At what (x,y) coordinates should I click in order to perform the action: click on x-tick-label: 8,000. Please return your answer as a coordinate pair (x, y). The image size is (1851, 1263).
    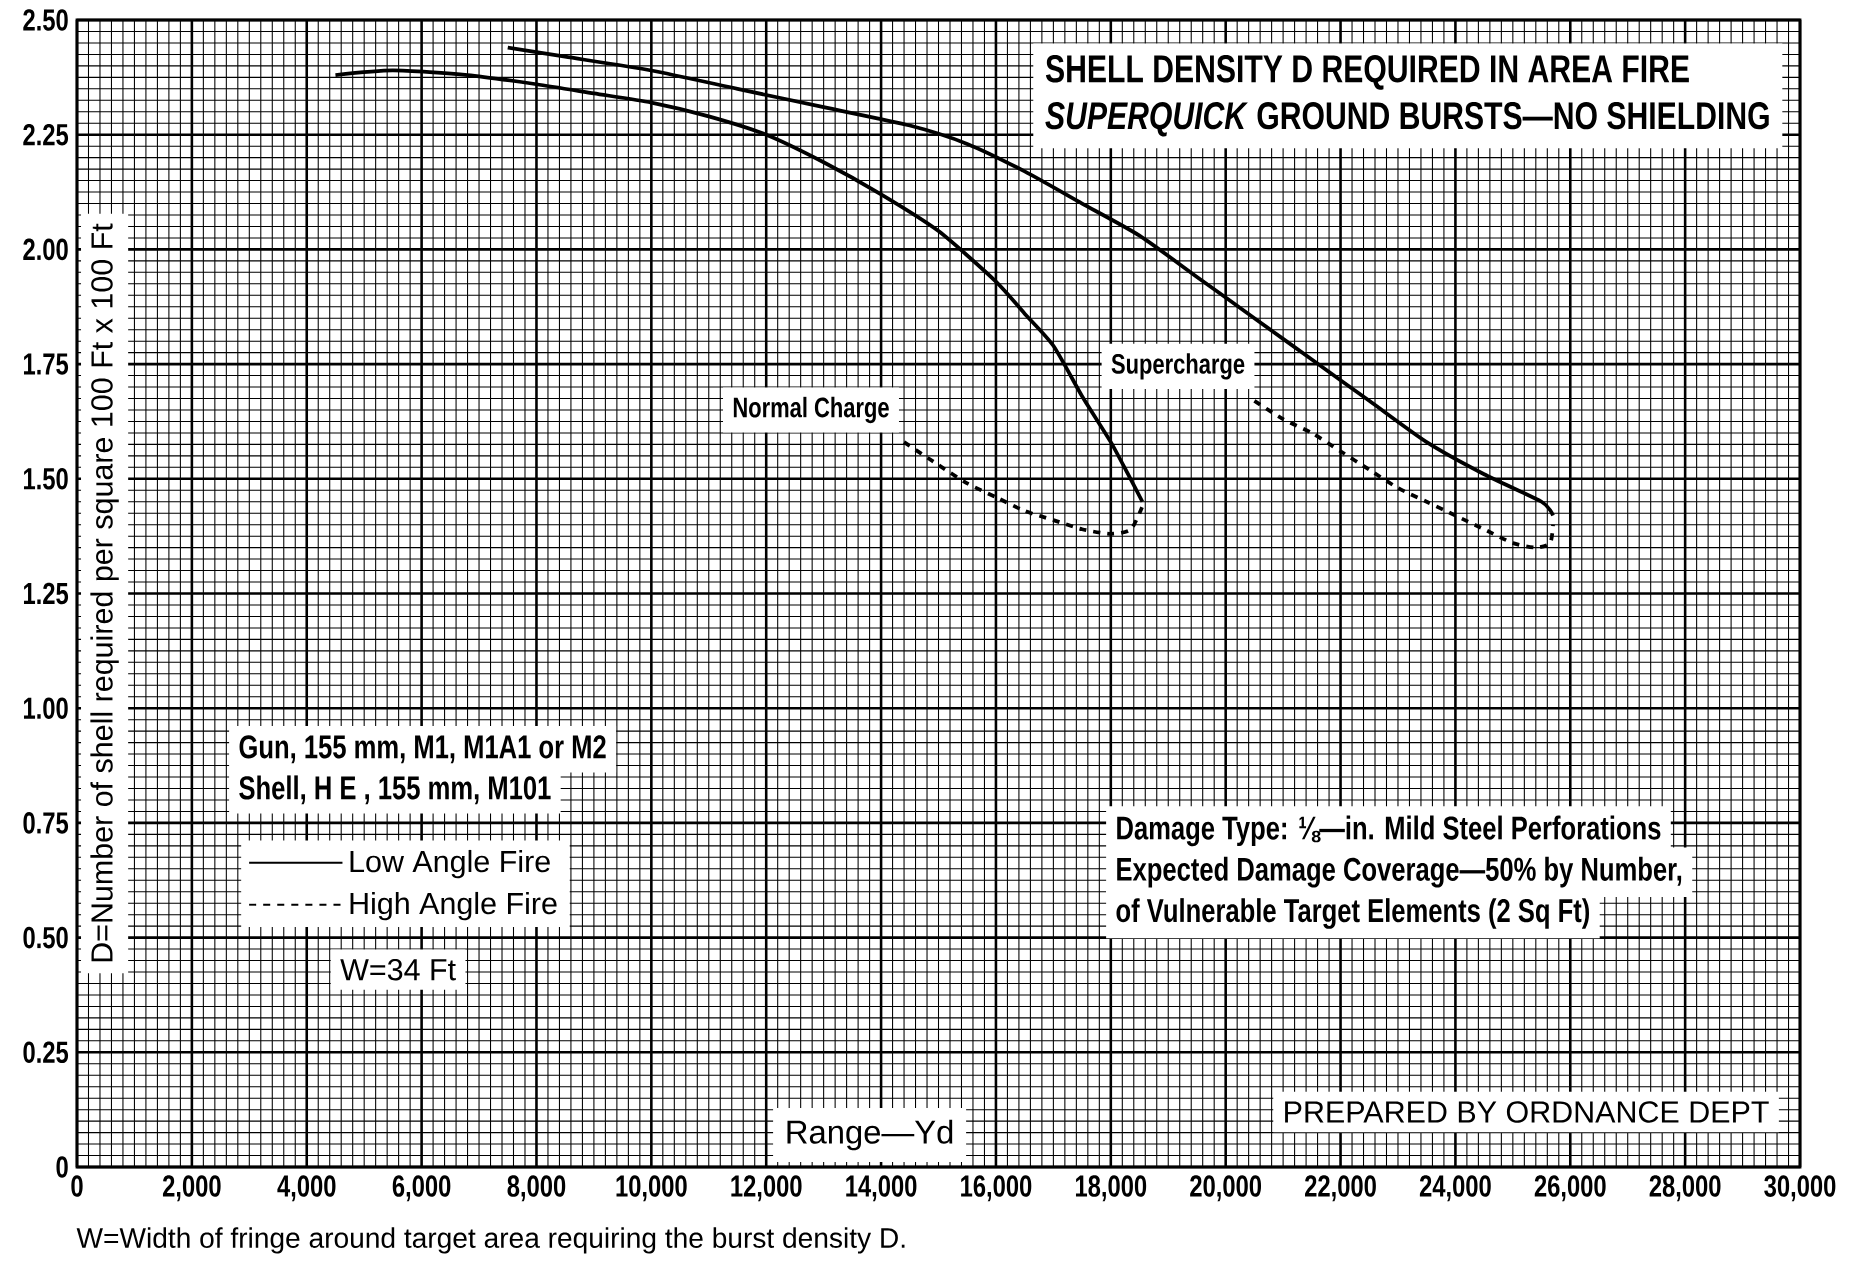
    Looking at the image, I should click on (536, 1188).